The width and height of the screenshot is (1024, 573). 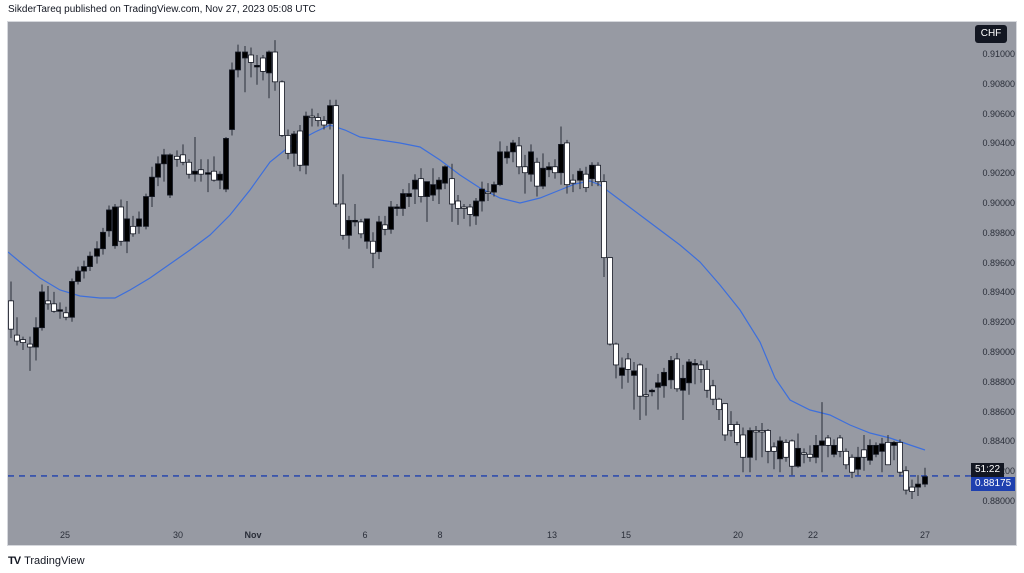 What do you see at coordinates (998, 352) in the screenshot?
I see `price-tick-label: 0.89000` at bounding box center [998, 352].